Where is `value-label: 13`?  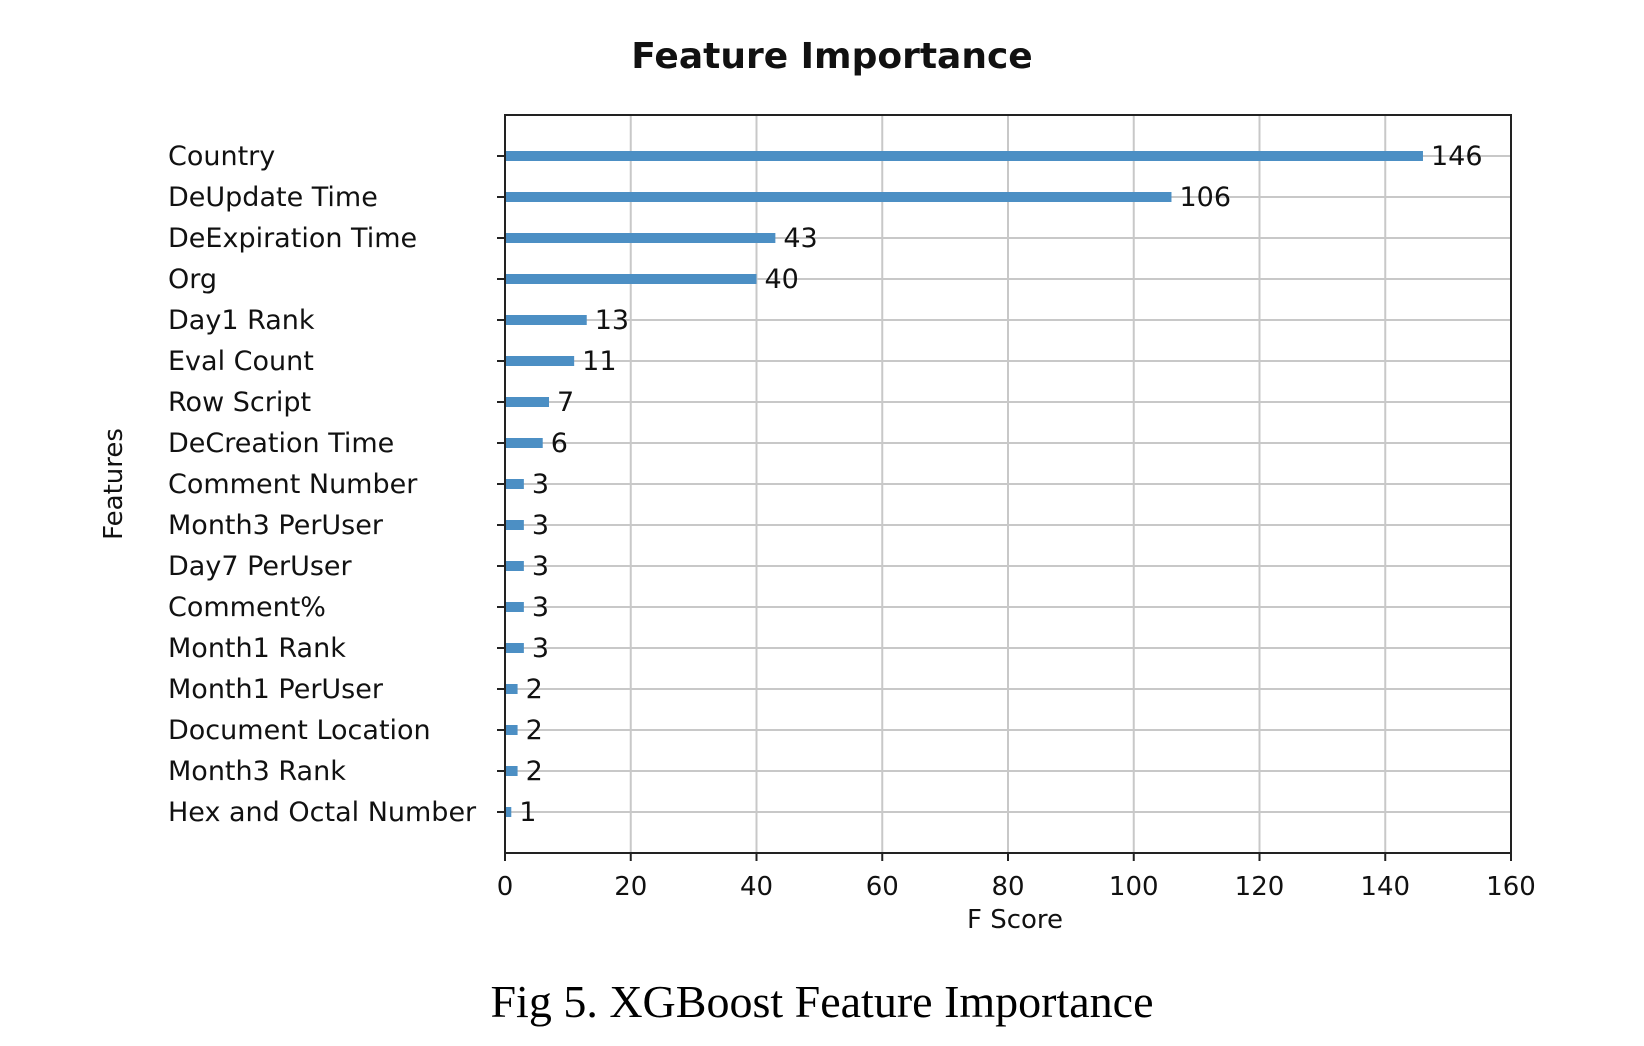
value-label: 13 is located at coordinates (612, 320).